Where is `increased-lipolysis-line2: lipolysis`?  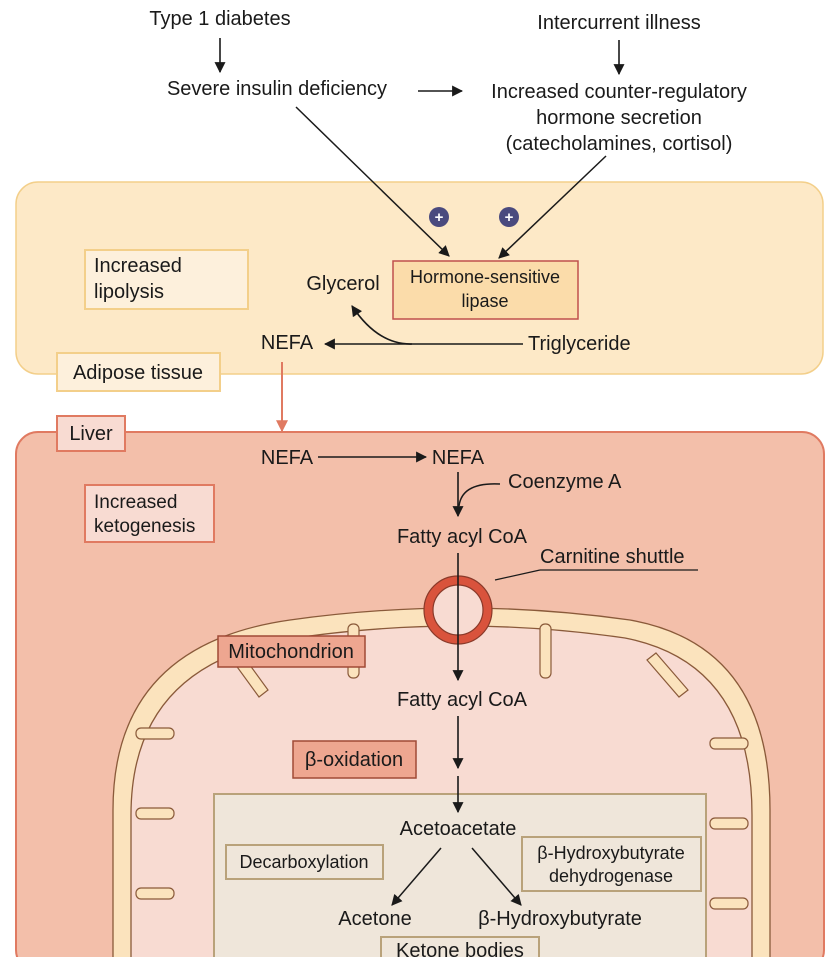
increased-lipolysis-line2: lipolysis is located at coordinates (129, 292).